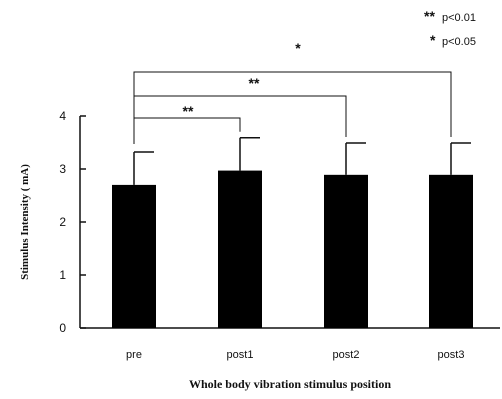 This screenshot has height=399, width=502. I want to click on significance-label-post1: **, so click(188, 111).